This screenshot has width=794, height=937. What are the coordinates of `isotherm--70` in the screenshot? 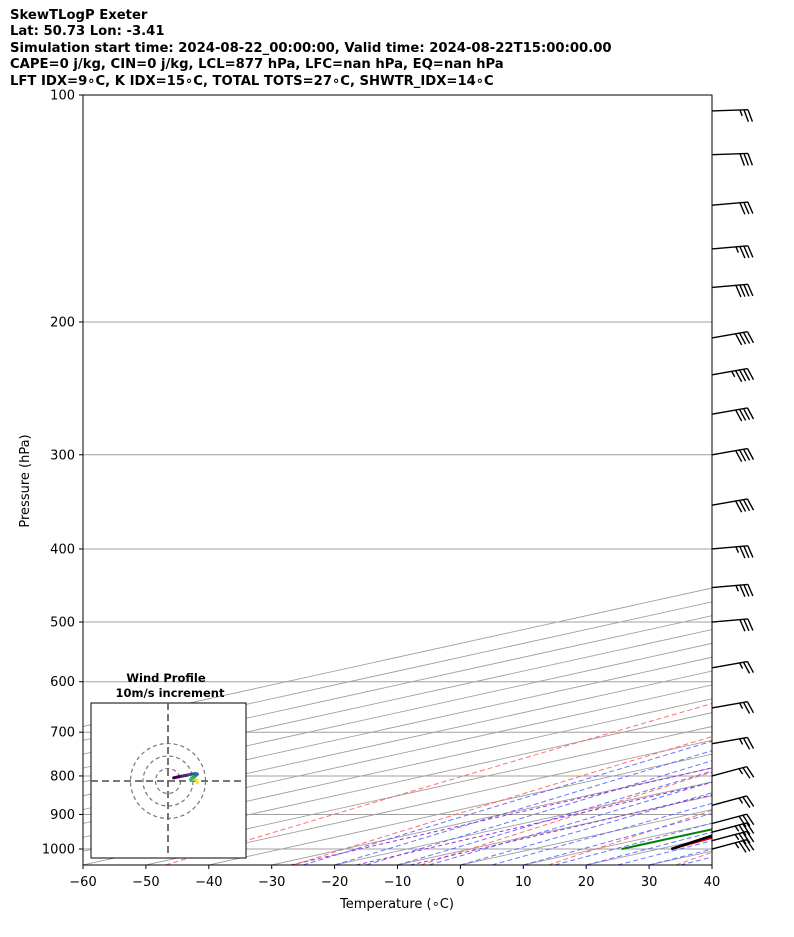 It's located at (397, 782).